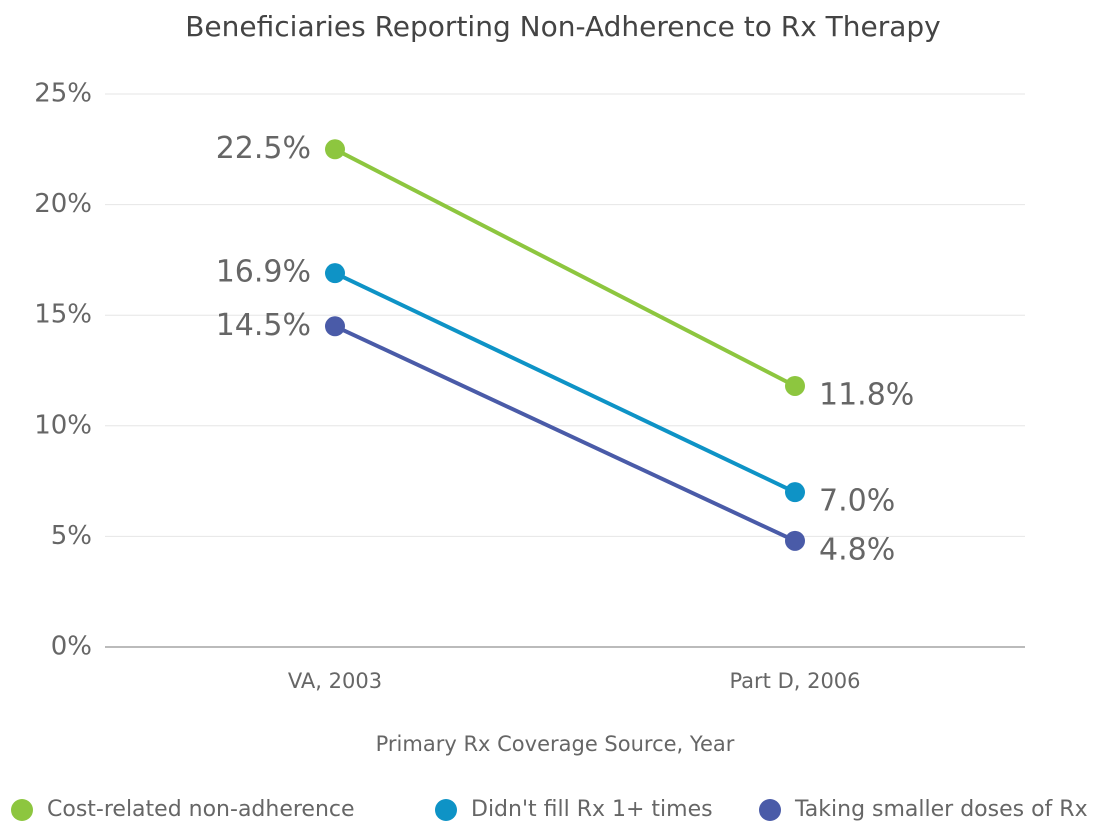 This screenshot has height=825, width=1102. Describe the element at coordinates (63, 94) in the screenshot. I see `y-tick-label: 25%` at that location.